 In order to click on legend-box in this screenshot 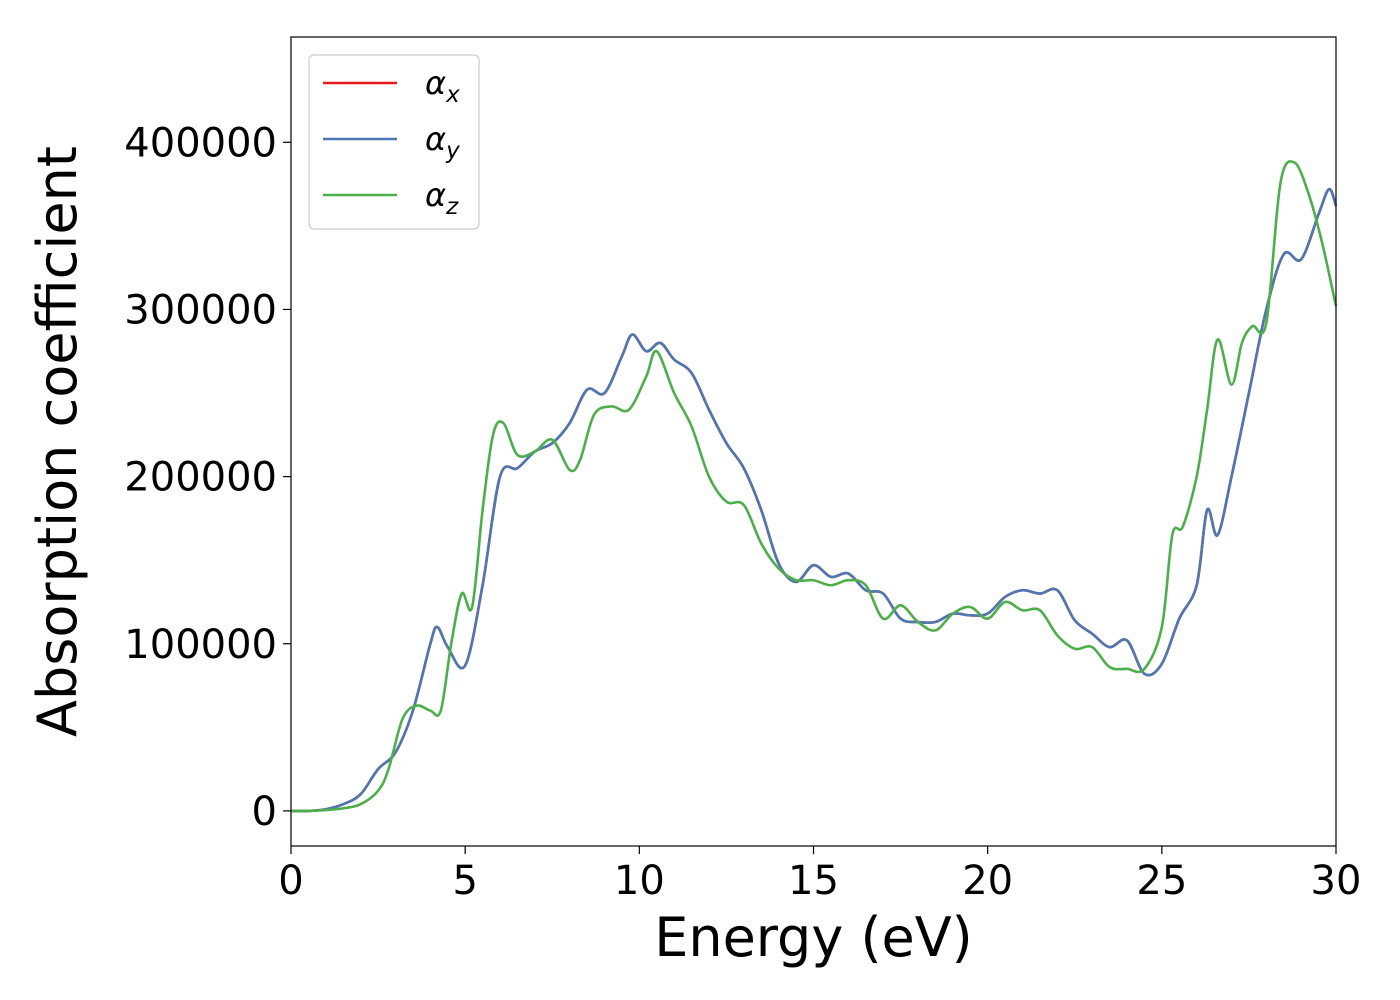, I will do `click(394, 142)`.